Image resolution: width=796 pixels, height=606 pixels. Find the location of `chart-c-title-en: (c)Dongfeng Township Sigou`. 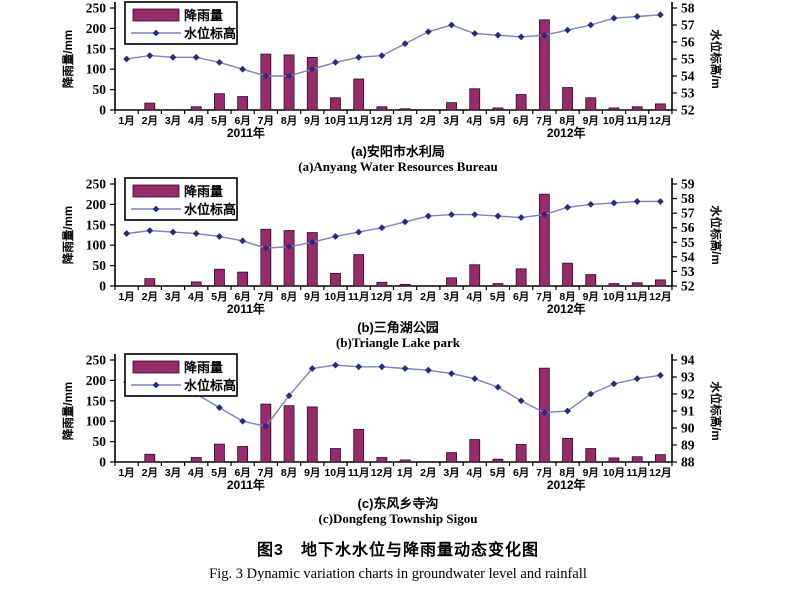

chart-c-title-en: (c)Dongfeng Township Sigou is located at coordinates (398, 518).